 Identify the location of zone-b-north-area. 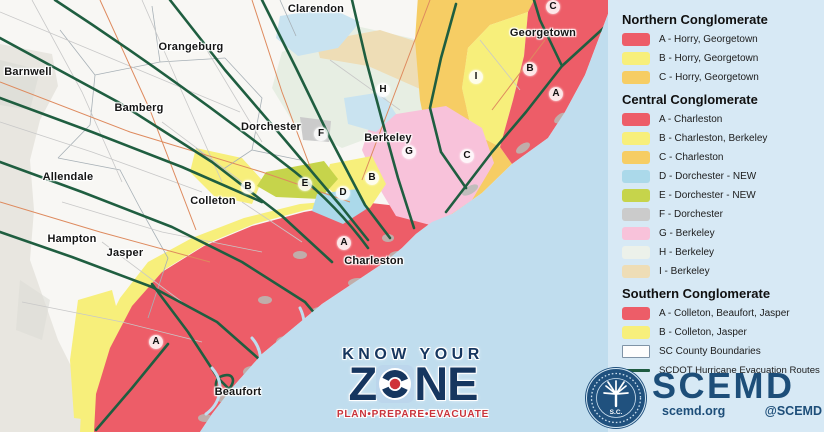
(495, 79).